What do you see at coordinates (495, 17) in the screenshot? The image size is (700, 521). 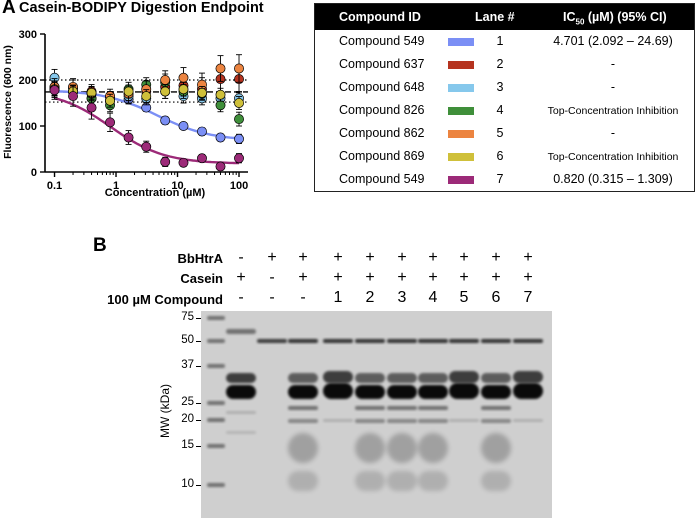 I see `header-lane: Lane #` at bounding box center [495, 17].